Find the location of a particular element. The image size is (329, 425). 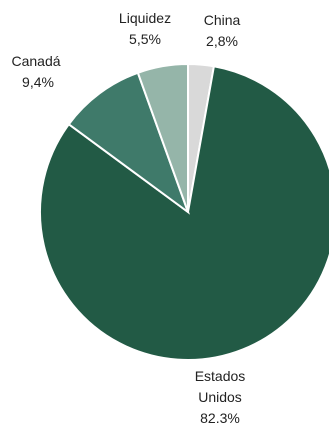

label-china-name: China is located at coordinates (222, 20).